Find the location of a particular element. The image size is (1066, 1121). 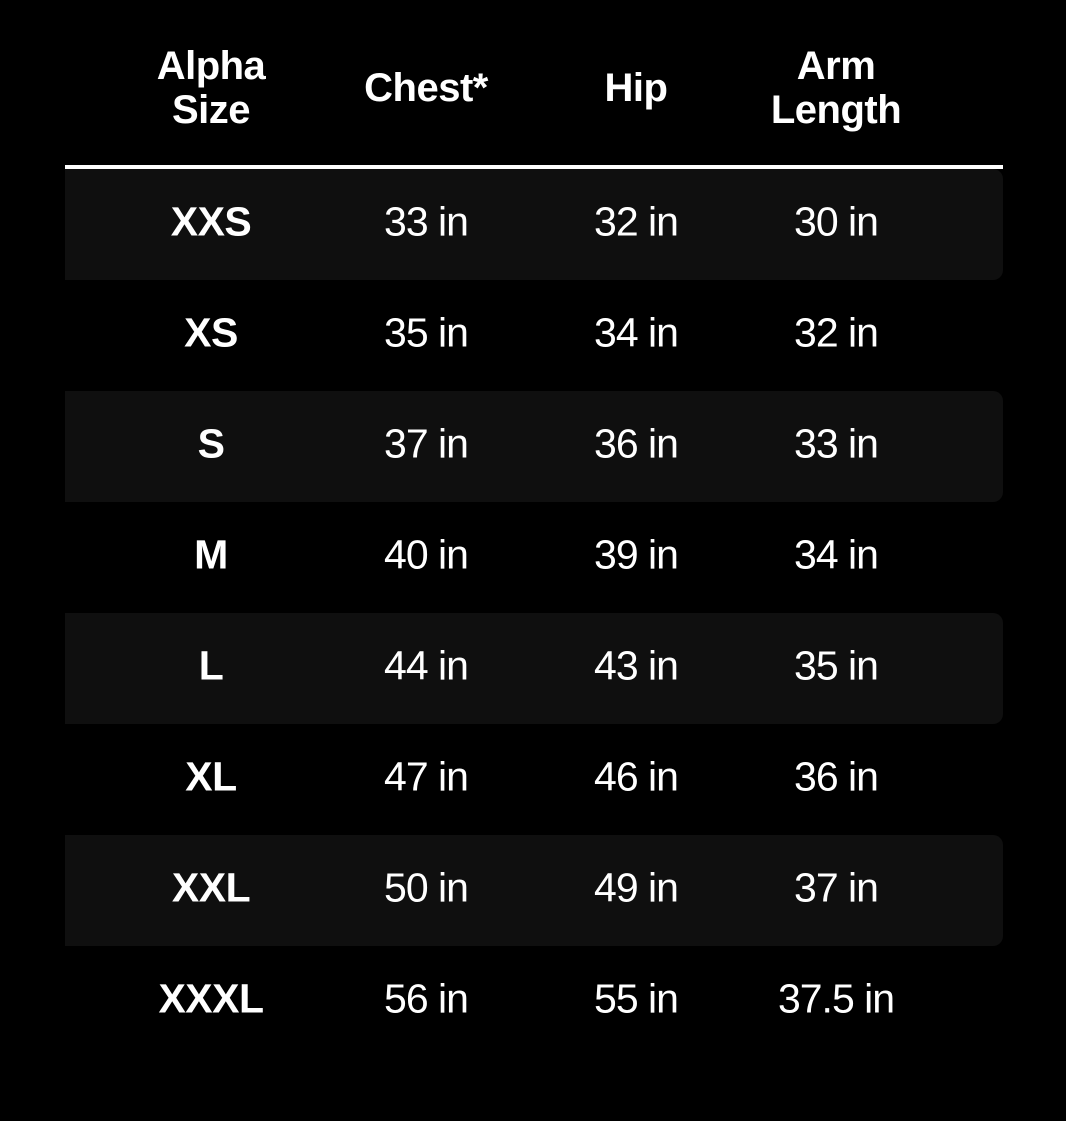

header-line: Arm is located at coordinates (836, 66).